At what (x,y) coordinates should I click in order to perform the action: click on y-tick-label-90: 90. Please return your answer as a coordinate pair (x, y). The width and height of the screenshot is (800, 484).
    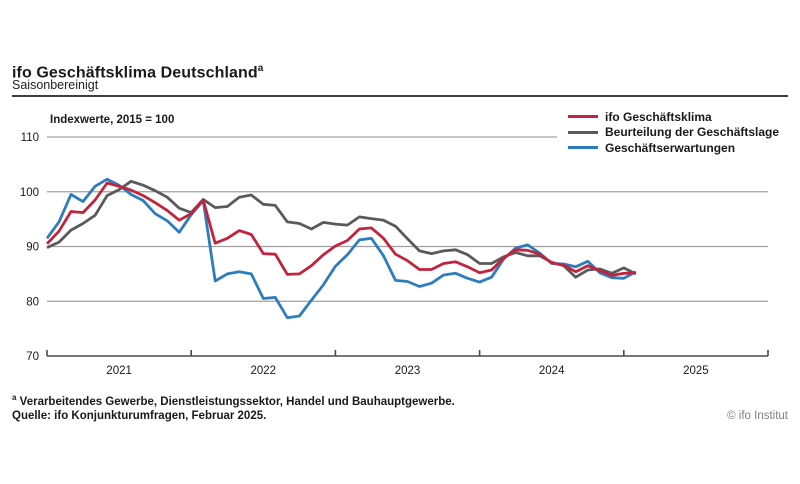
    Looking at the image, I should click on (32, 248).